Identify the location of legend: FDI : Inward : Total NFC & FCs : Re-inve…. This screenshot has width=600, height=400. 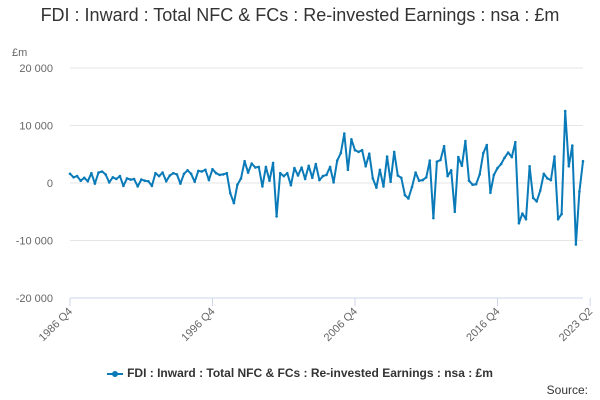
(300, 373).